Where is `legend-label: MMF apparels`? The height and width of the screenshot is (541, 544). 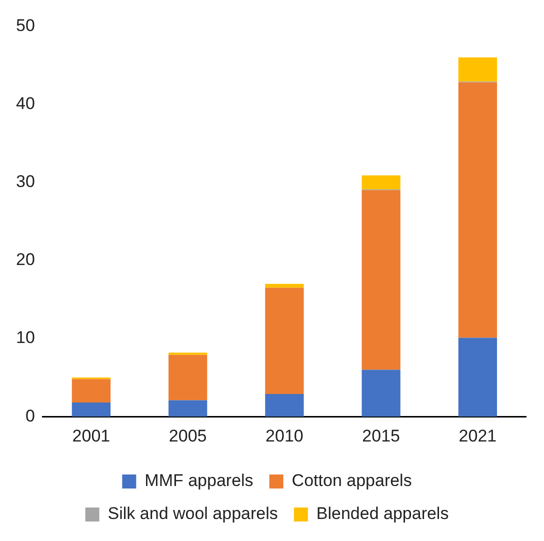 legend-label: MMF apparels is located at coordinates (199, 480).